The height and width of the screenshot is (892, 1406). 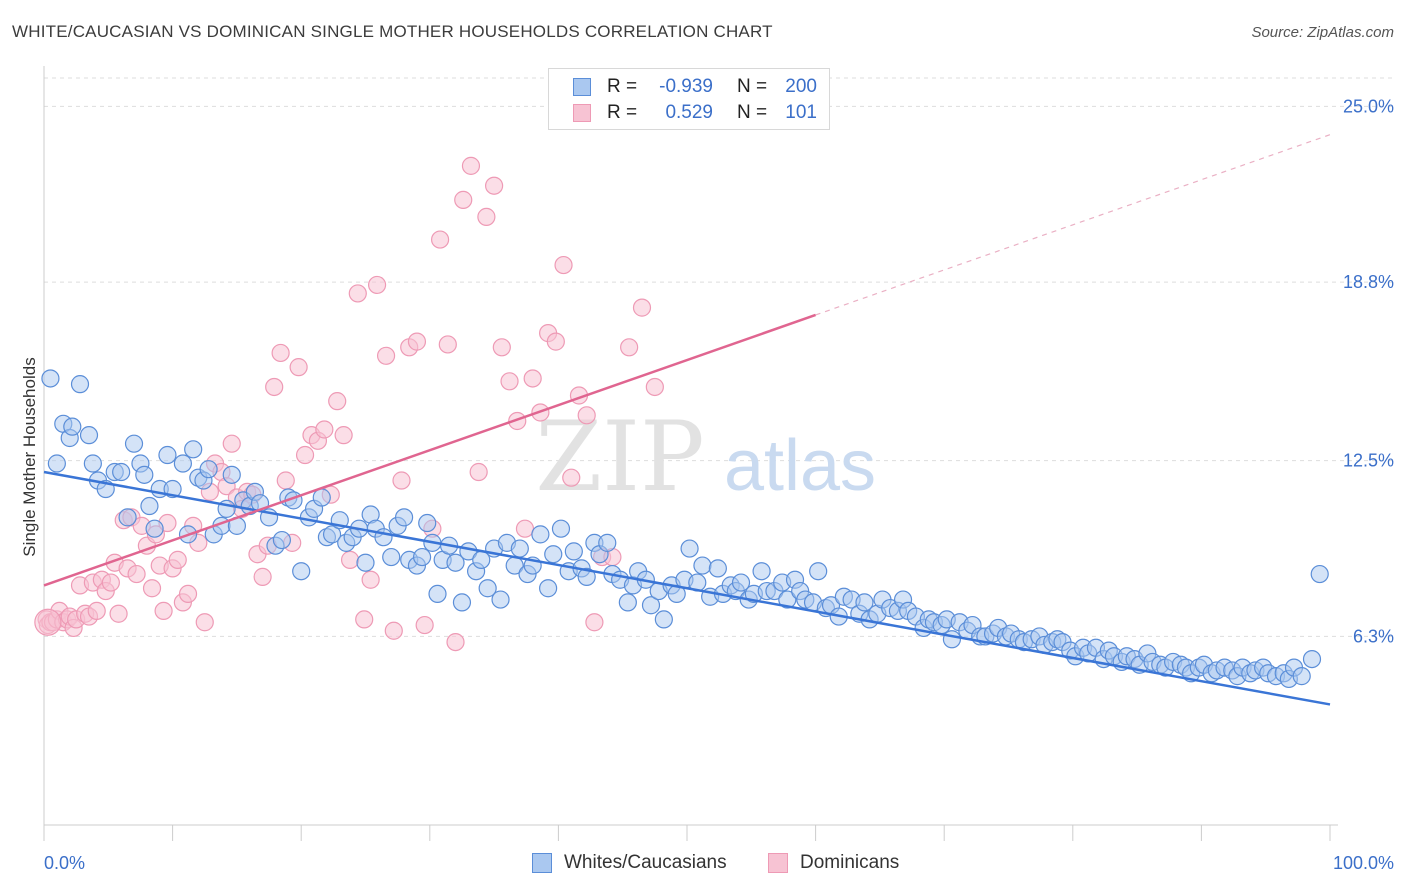 What do you see at coordinates (1368, 106) in the screenshot?
I see `y-tick-label: 25.0%` at bounding box center [1368, 106].